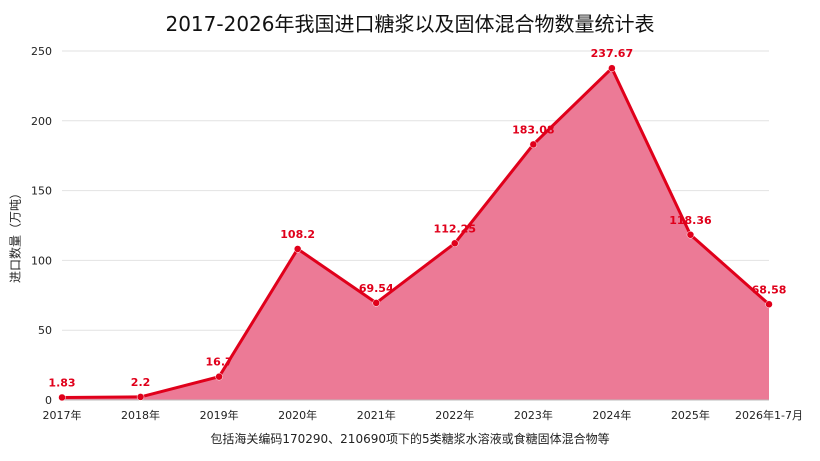  Describe the element at coordinates (769, 415) in the screenshot. I see `x-tick-label: 2026年1-7月` at that location.